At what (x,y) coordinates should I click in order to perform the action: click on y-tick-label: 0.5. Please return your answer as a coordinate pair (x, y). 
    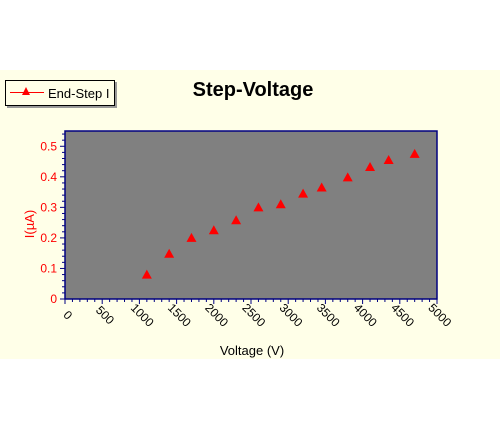
    Looking at the image, I should click on (48, 146).